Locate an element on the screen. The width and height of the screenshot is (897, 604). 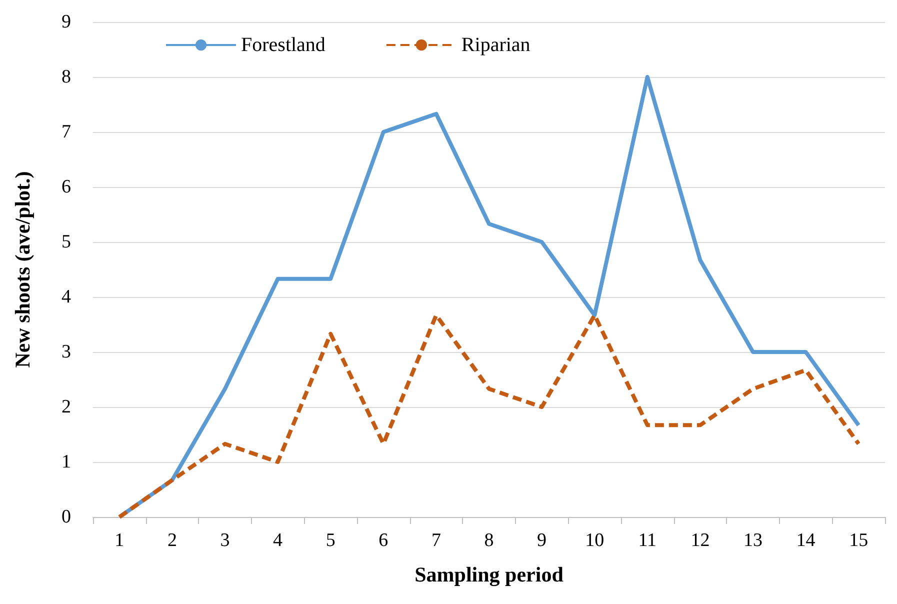
x-tick-label: 2 is located at coordinates (172, 540).